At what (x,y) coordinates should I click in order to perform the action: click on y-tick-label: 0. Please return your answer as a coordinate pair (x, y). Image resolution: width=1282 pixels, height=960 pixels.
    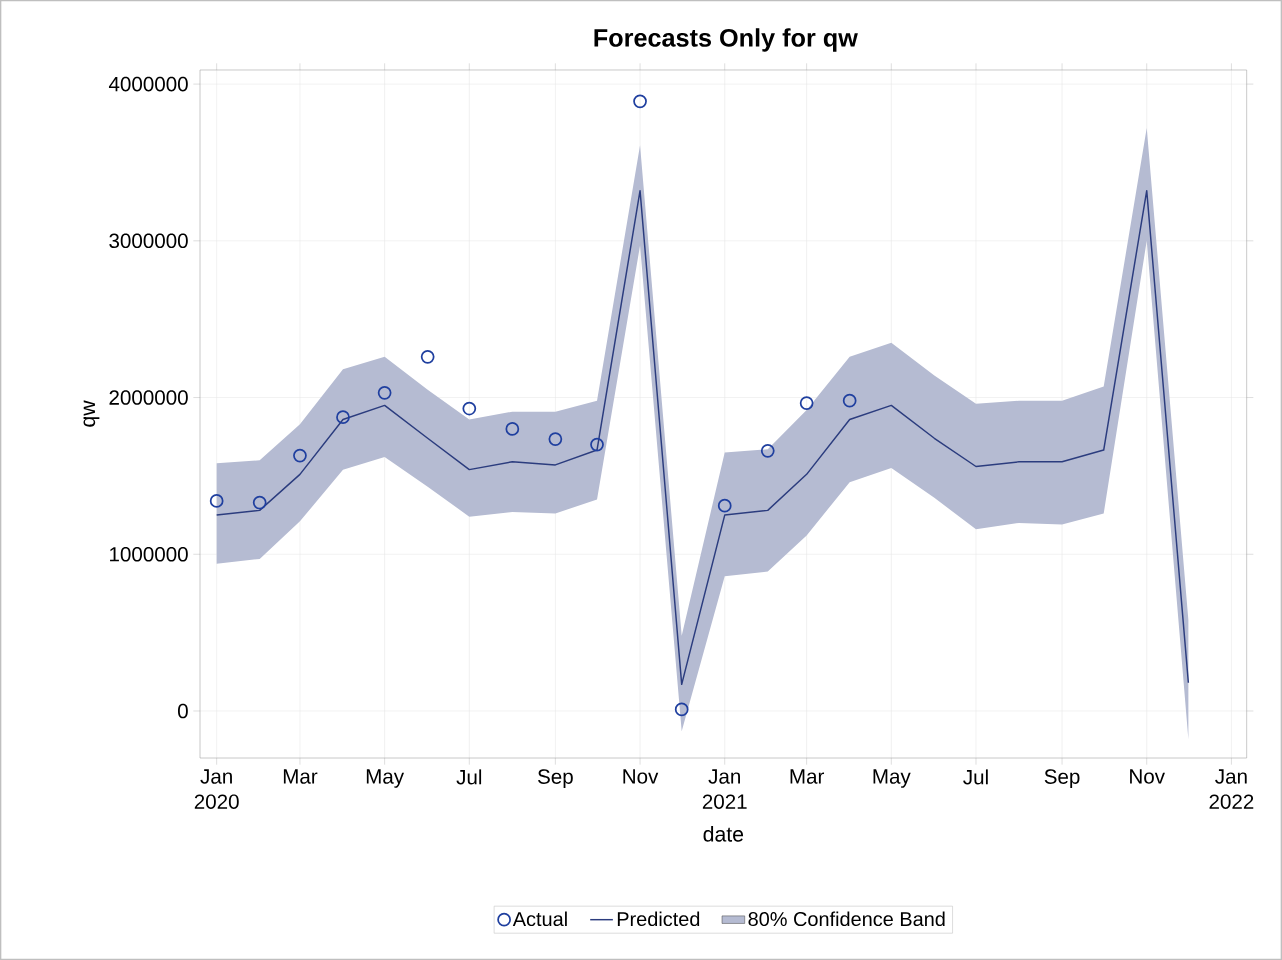
    Looking at the image, I should click on (183, 711).